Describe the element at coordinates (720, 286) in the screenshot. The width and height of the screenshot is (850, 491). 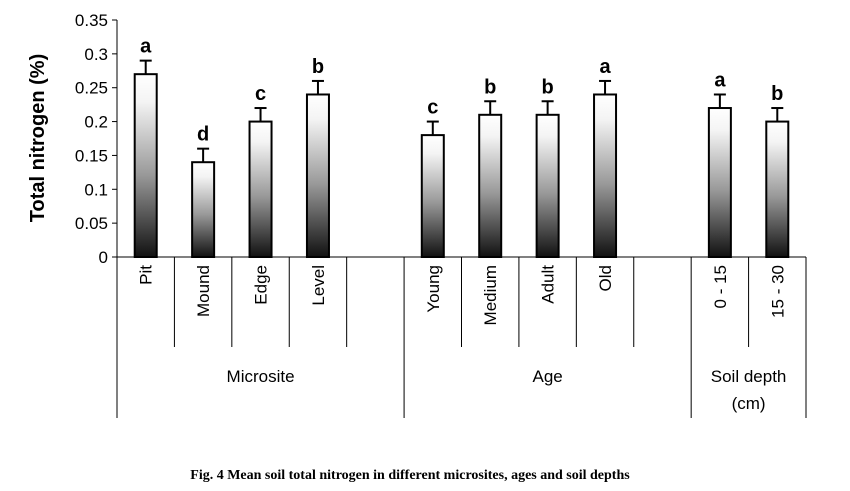
I see `x-category-label: 0 - 15` at that location.